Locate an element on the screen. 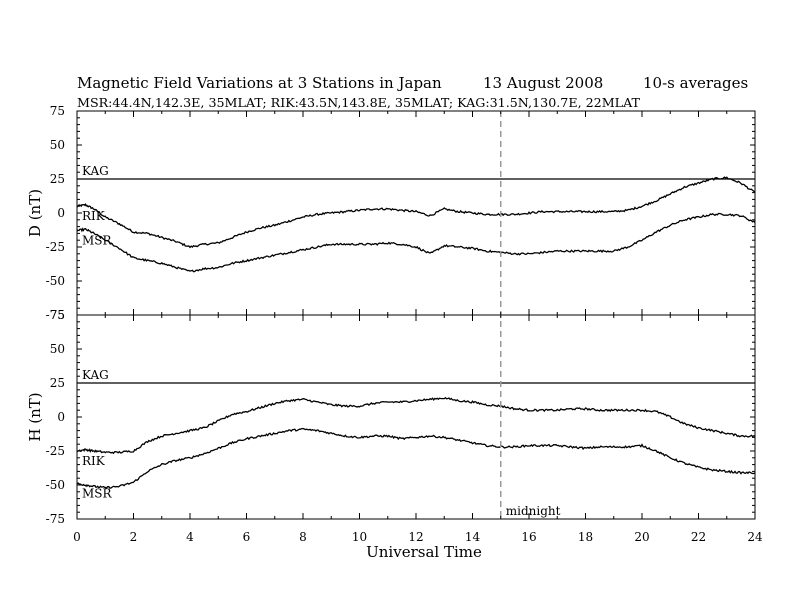 Image resolution: width=792 pixels, height=612 pixels. chart-date: 13 August 2008 is located at coordinates (543, 83).